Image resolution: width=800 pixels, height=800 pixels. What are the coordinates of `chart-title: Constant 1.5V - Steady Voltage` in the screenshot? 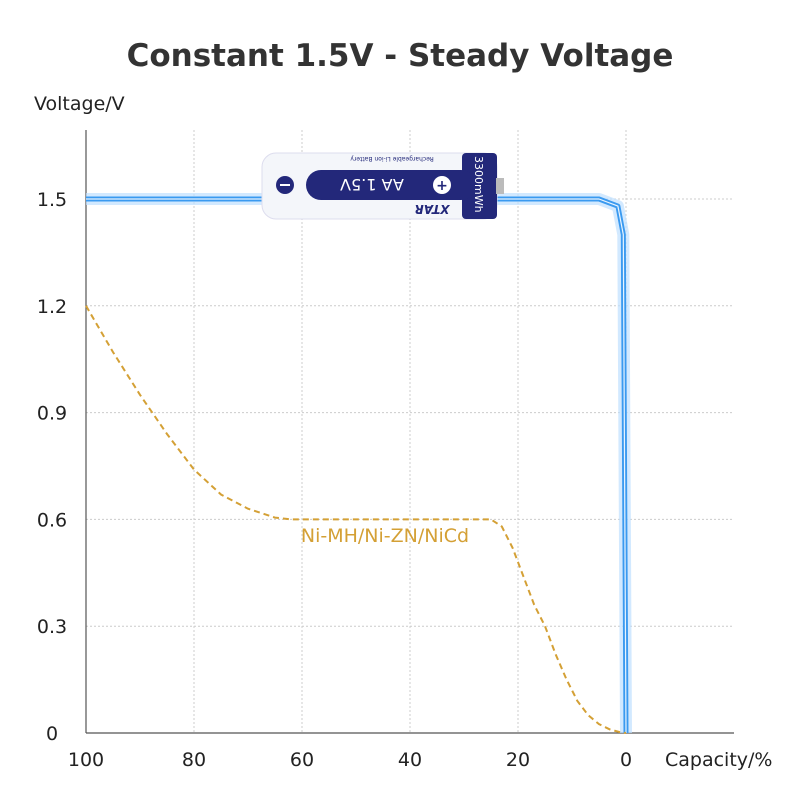 It's located at (400, 56).